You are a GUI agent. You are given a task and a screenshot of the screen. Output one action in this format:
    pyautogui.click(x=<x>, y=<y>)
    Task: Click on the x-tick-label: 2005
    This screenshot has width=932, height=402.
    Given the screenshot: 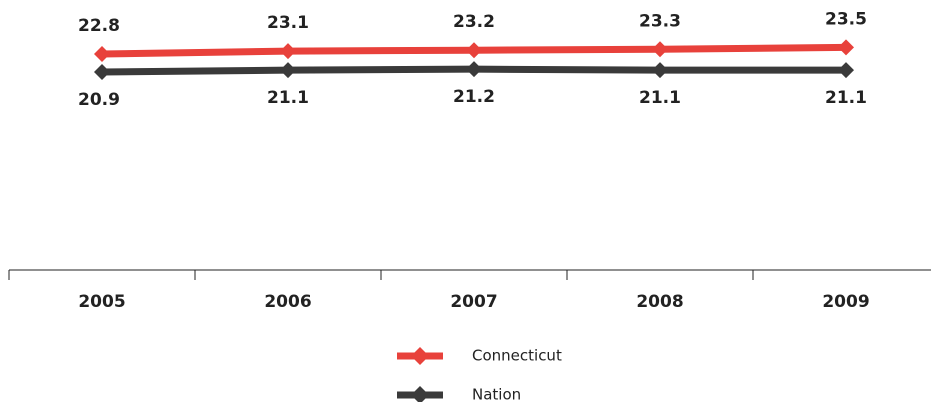 What is the action you would take?
    pyautogui.click(x=101, y=302)
    